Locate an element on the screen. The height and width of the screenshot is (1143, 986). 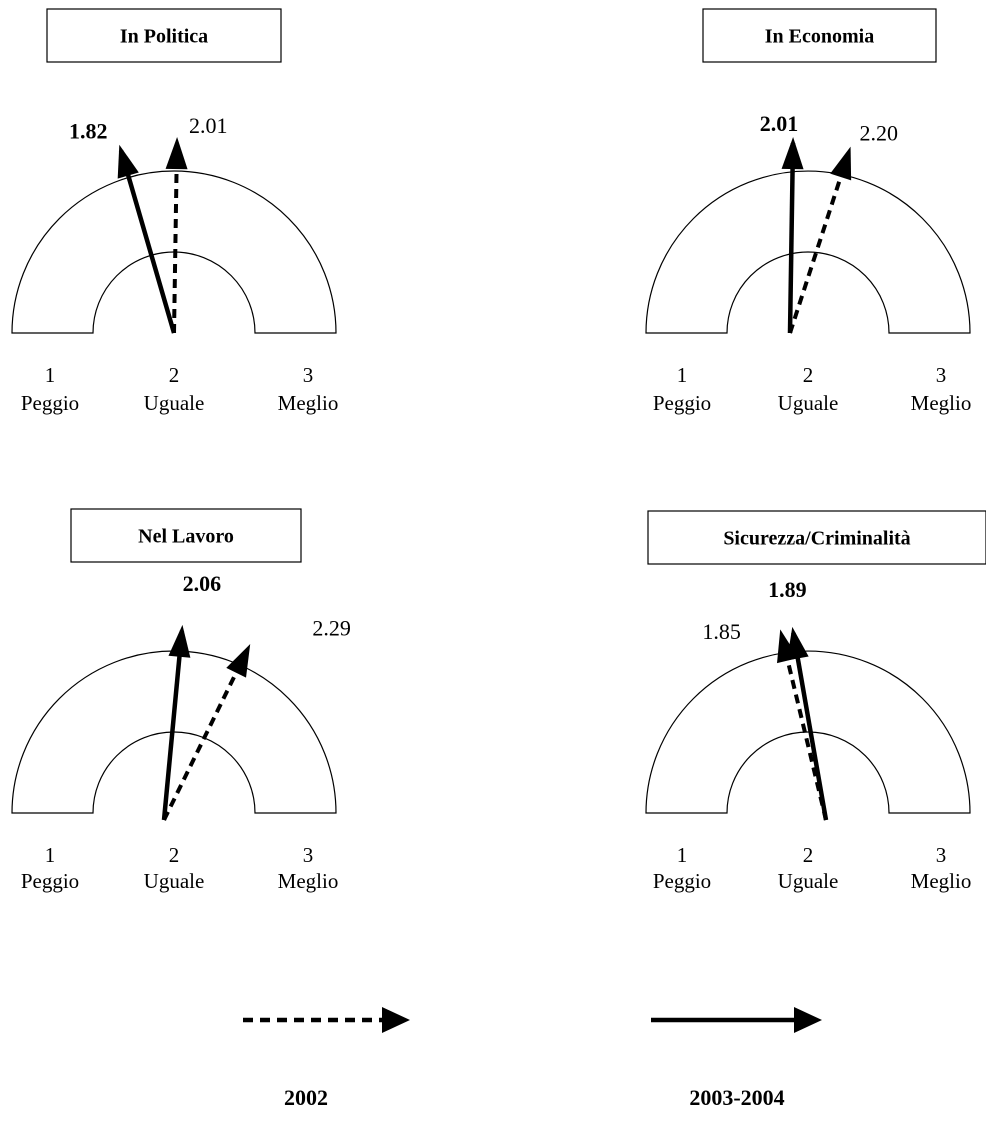
value-label-2002: 2.20 is located at coordinates (878, 132).